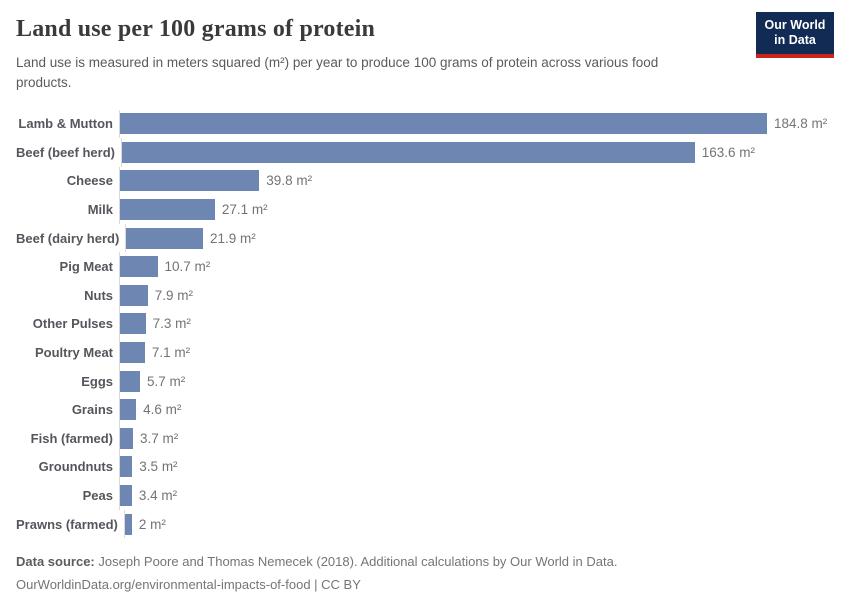 The width and height of the screenshot is (850, 600). What do you see at coordinates (476, 295) in the screenshot?
I see `bar-area: 7.9 m²` at bounding box center [476, 295].